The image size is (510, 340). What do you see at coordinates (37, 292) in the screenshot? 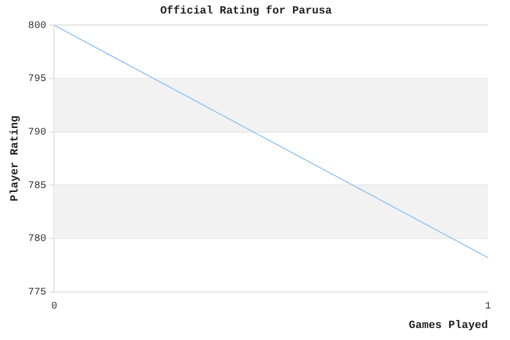
I see `y-tick-label: 775` at bounding box center [37, 292].